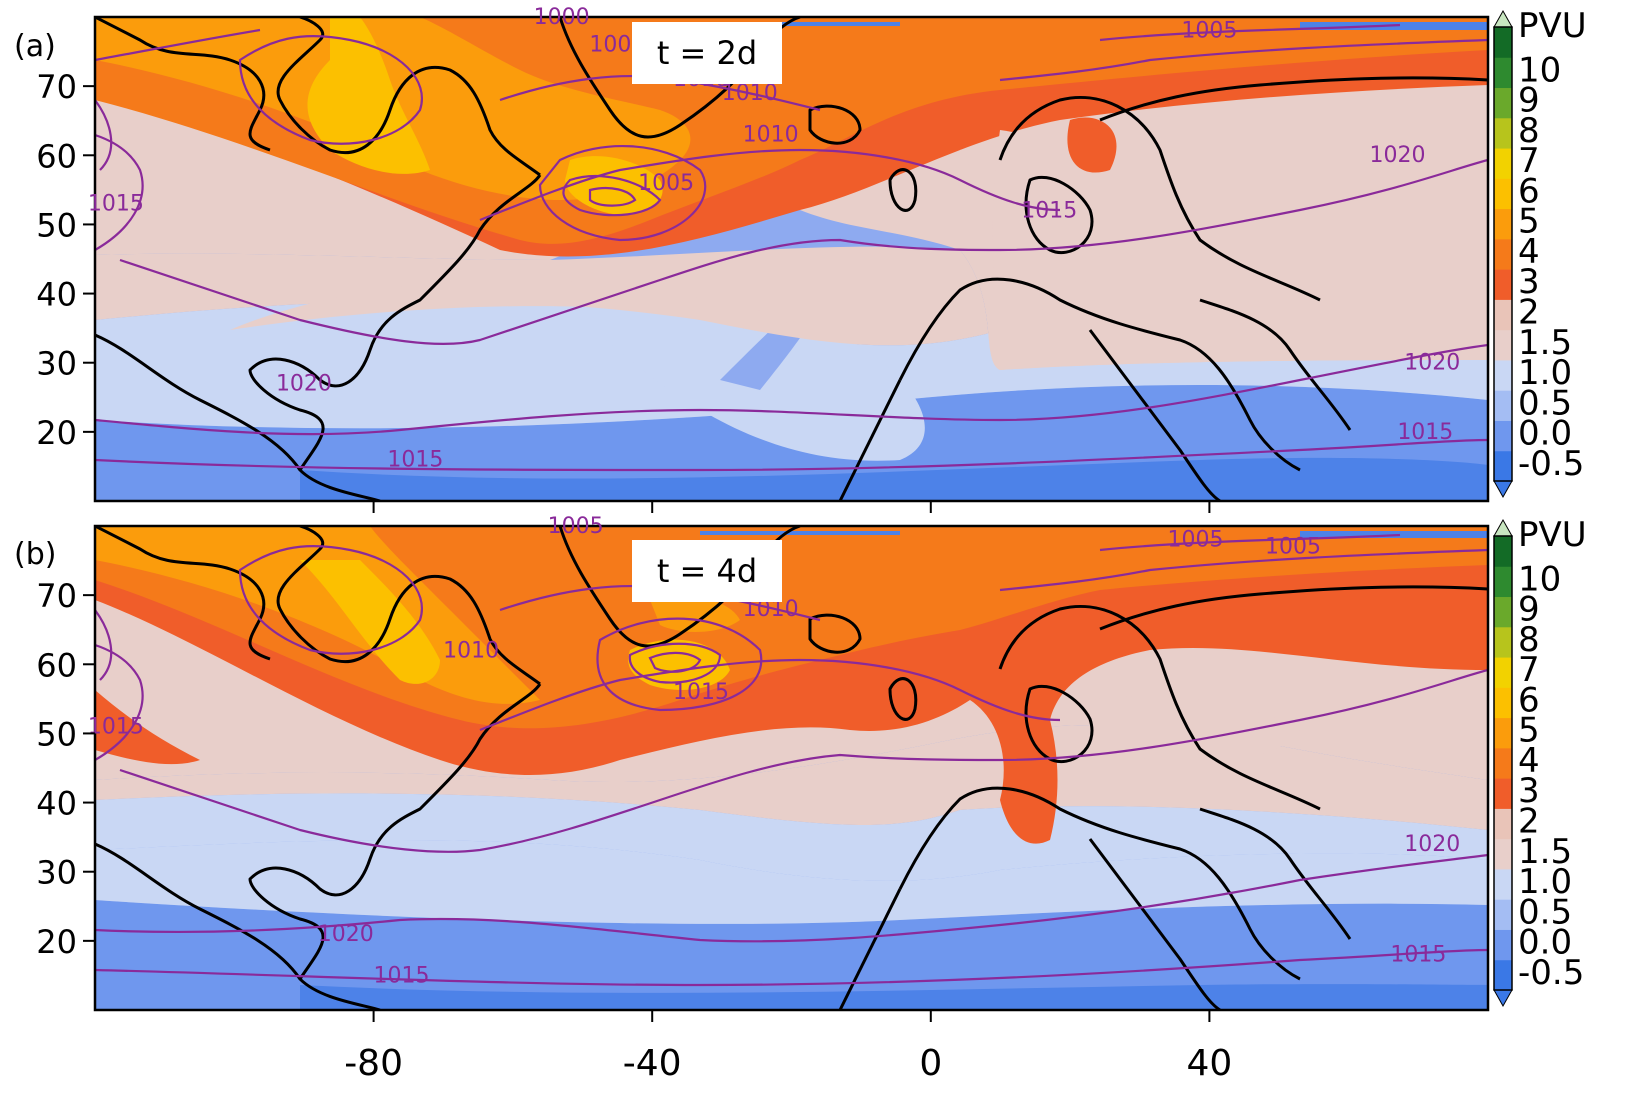  I want to click on colorbar-label-a: 10, so click(1539, 70).